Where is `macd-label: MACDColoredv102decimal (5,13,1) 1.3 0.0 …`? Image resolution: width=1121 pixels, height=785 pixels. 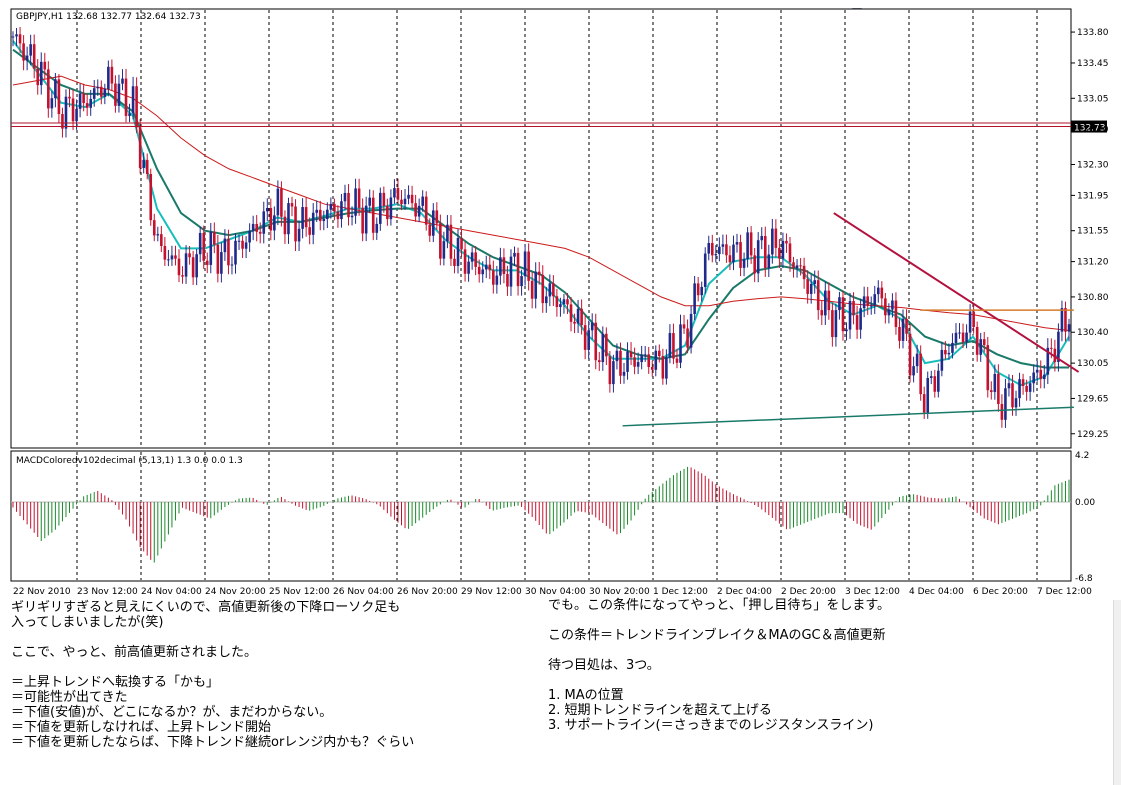
macd-label: MACDColoredv102decimal (5,13,1) 1.3 0.0 … is located at coordinates (129, 461).